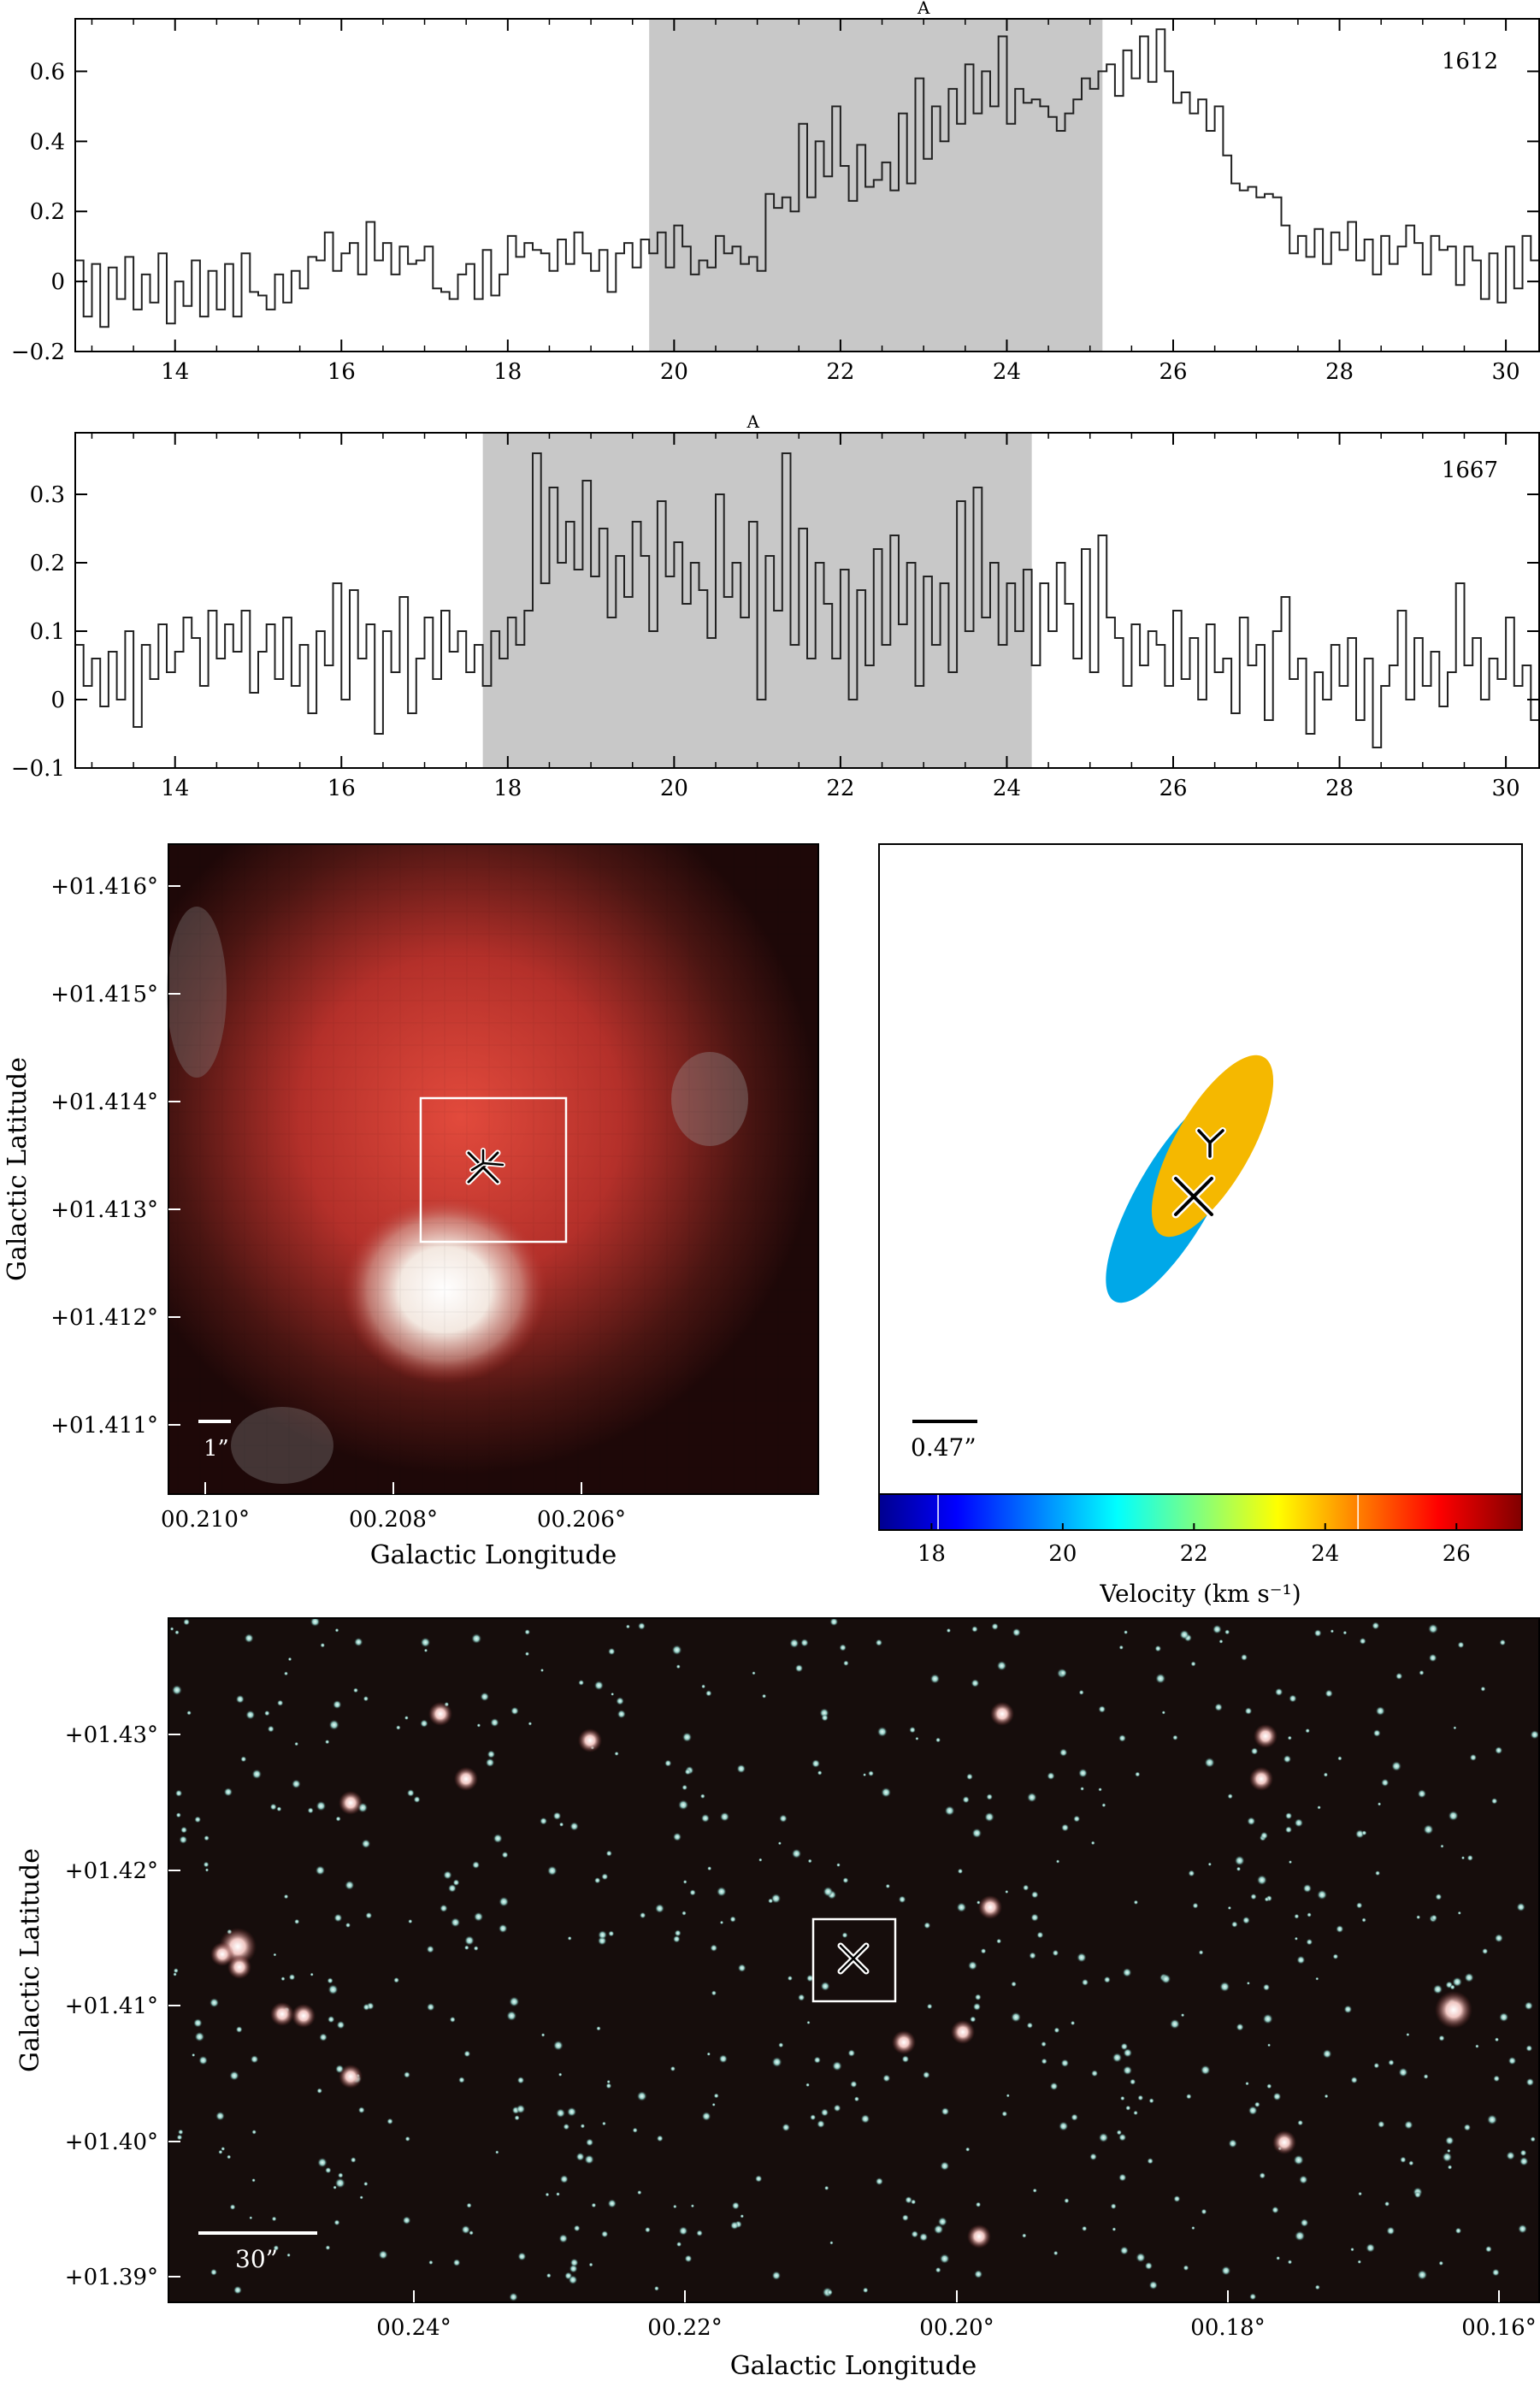 The height and width of the screenshot is (2381, 1540). Describe the element at coordinates (493, 1170) in the screenshot. I see `region-box` at that location.